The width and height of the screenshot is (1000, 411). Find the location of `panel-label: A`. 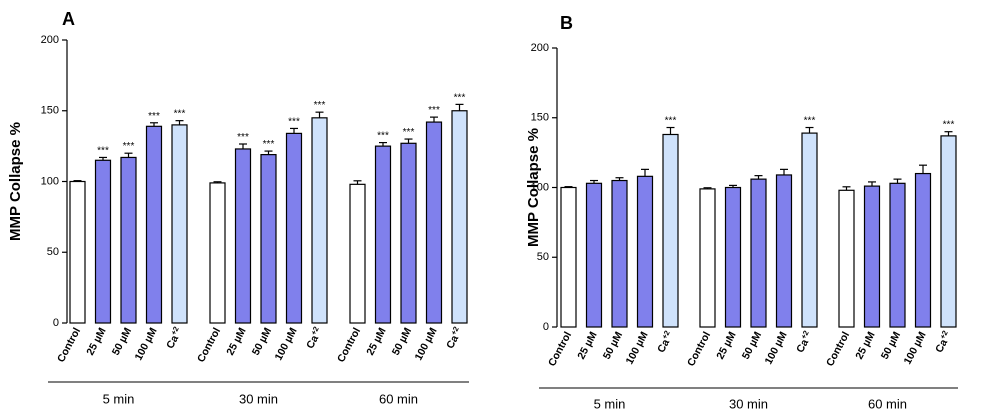

panel-label: A is located at coordinates (68, 19).